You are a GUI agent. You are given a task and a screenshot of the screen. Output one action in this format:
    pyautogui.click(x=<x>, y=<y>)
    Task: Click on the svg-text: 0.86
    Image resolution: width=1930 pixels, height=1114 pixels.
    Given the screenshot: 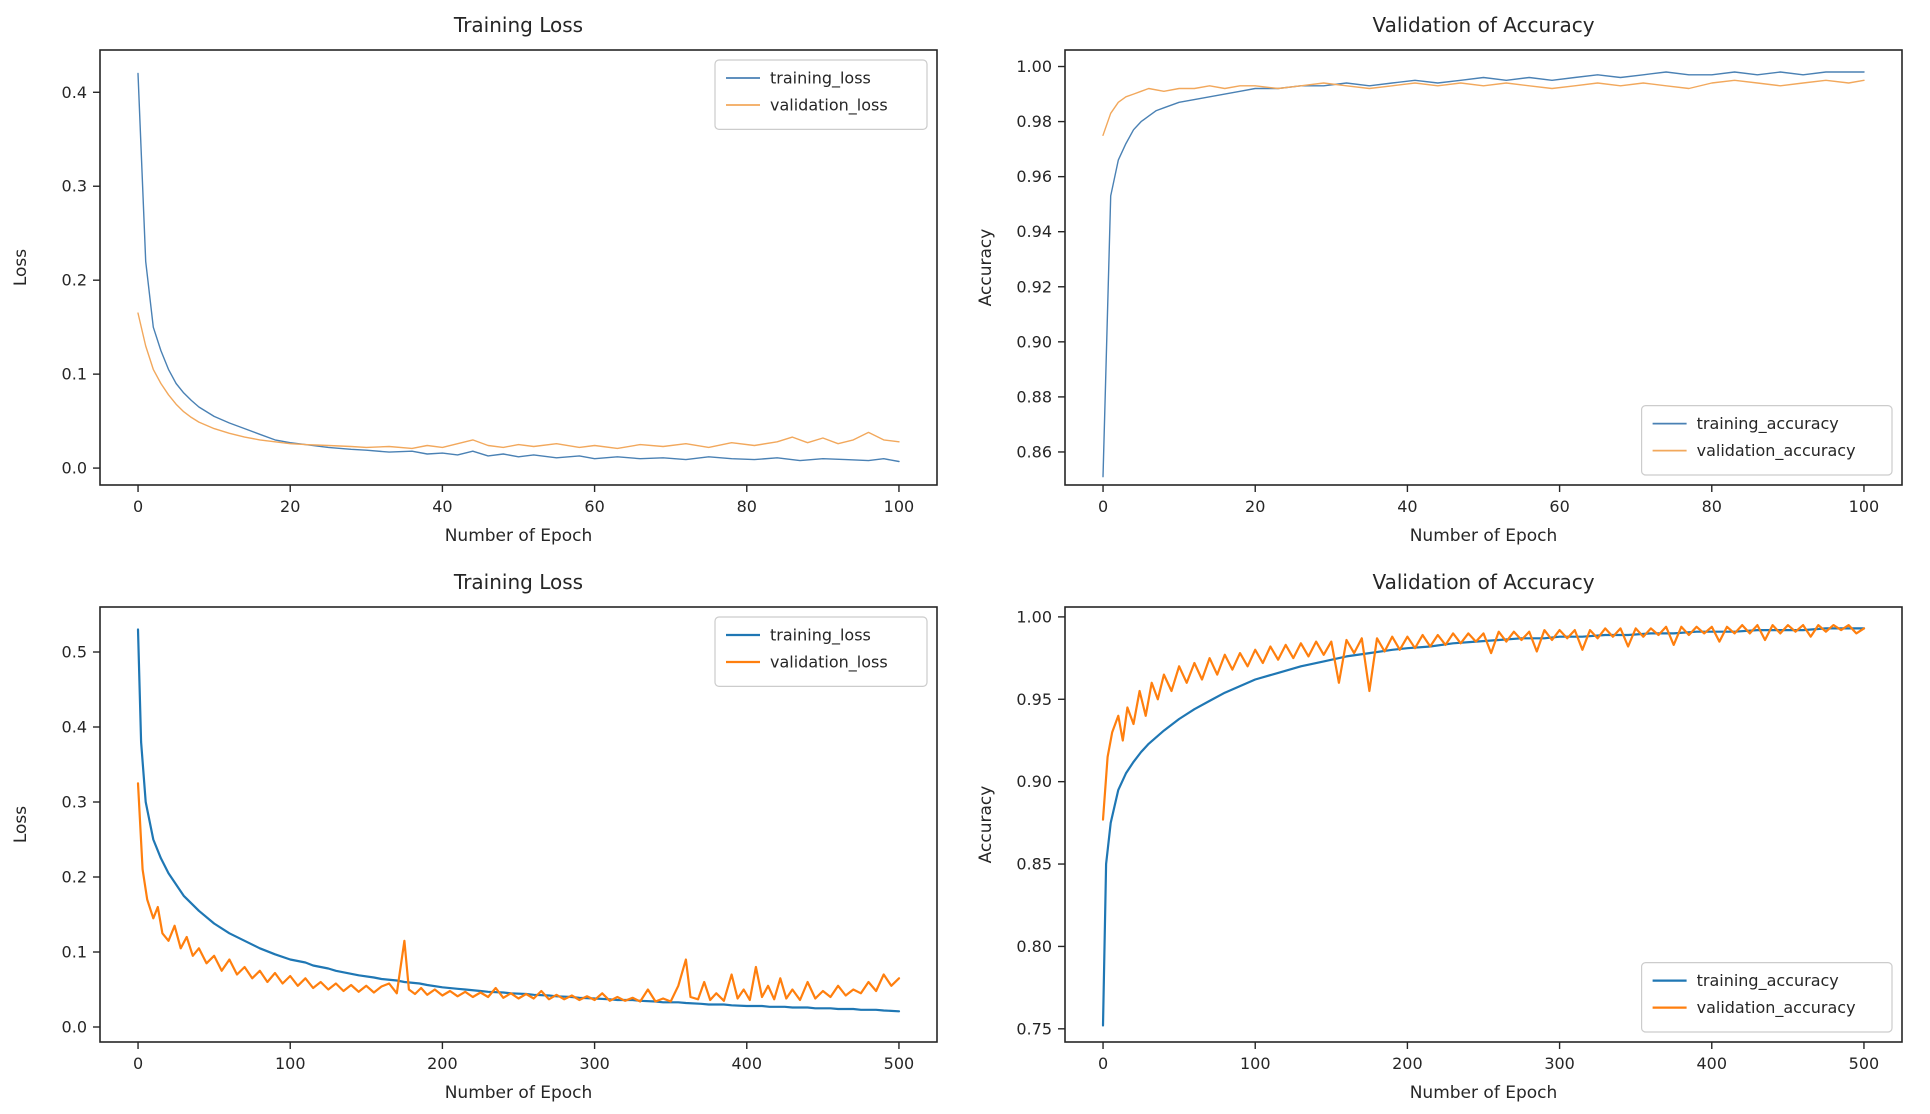 What is the action you would take?
    pyautogui.click(x=1034, y=451)
    